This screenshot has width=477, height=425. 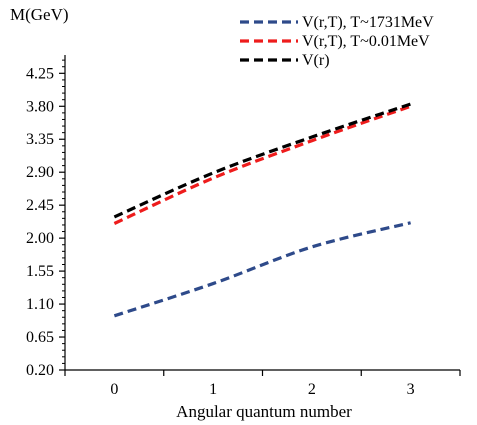 What do you see at coordinates (411, 389) in the screenshot?
I see `x-tick-label: 3` at bounding box center [411, 389].